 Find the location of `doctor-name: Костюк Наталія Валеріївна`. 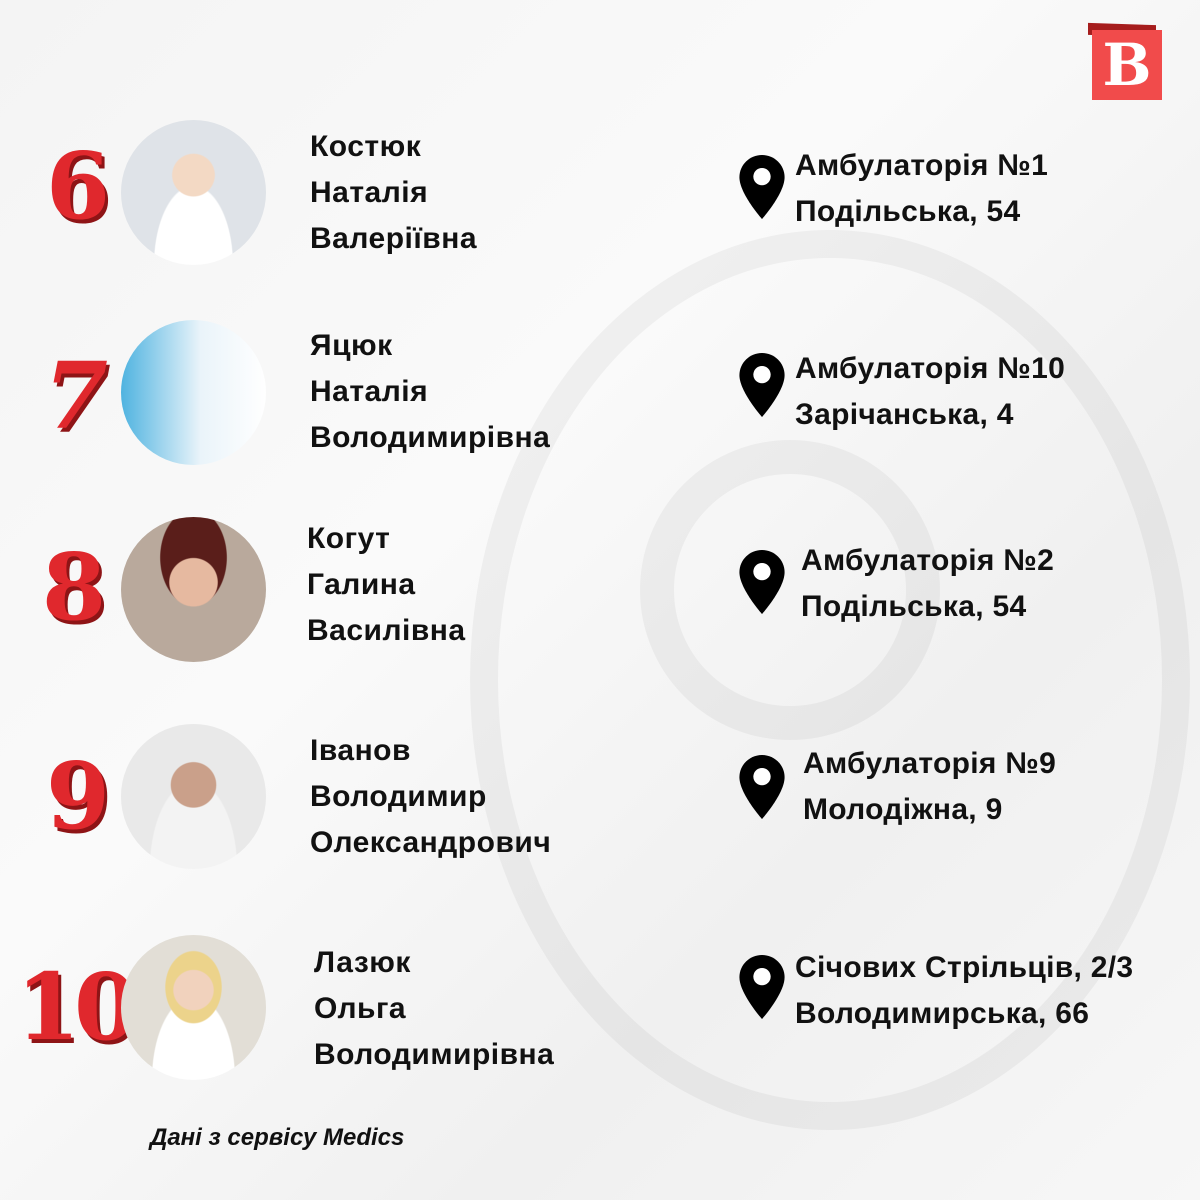

doctor-name: Костюк Наталія Валеріївна is located at coordinates (393, 193).